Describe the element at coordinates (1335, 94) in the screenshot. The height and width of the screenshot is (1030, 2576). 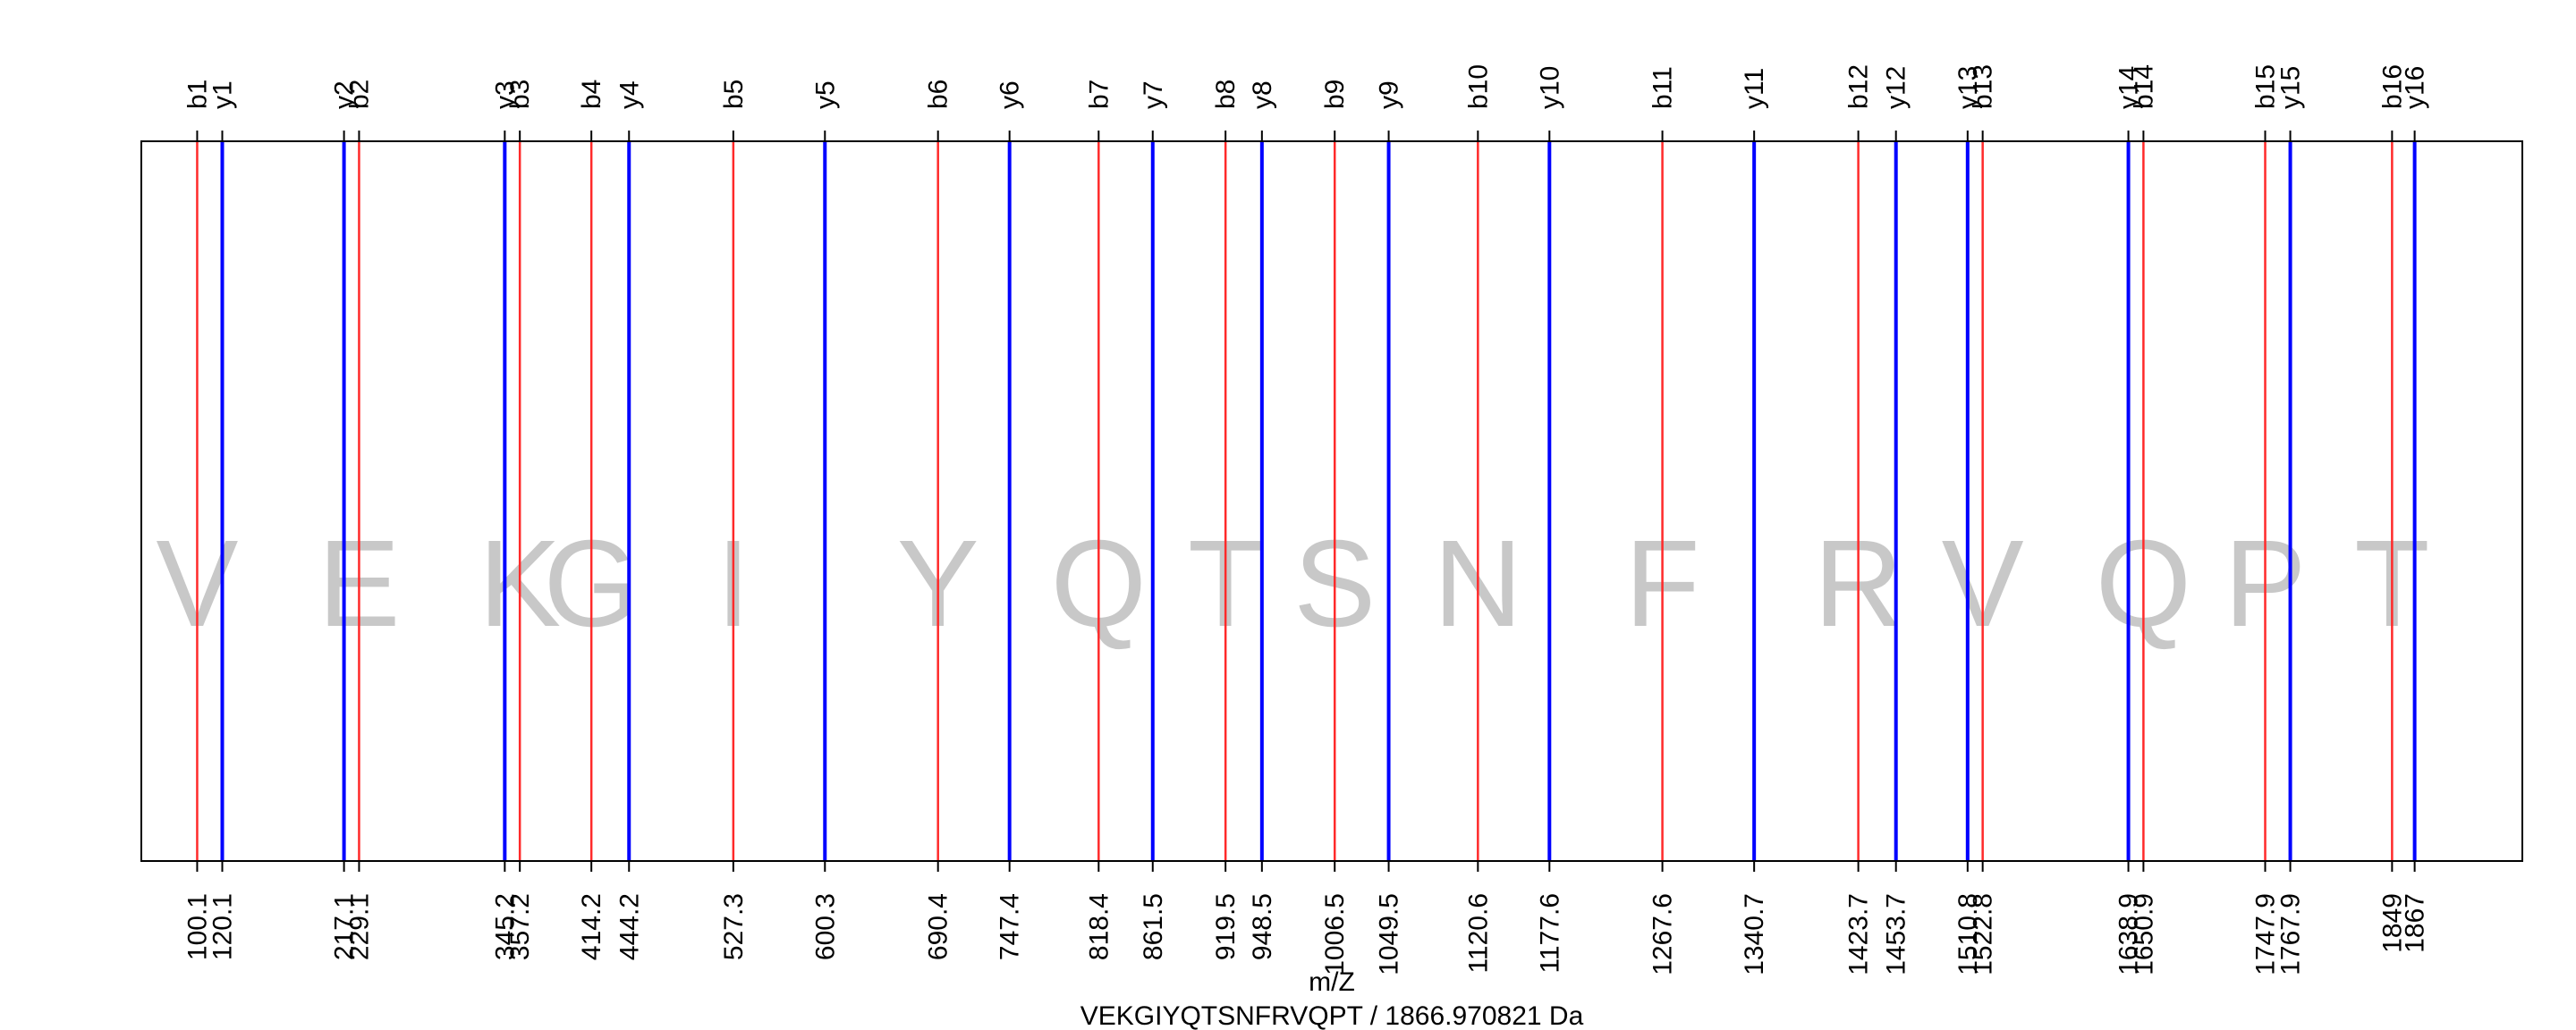
I see `b9-label: b9` at that location.